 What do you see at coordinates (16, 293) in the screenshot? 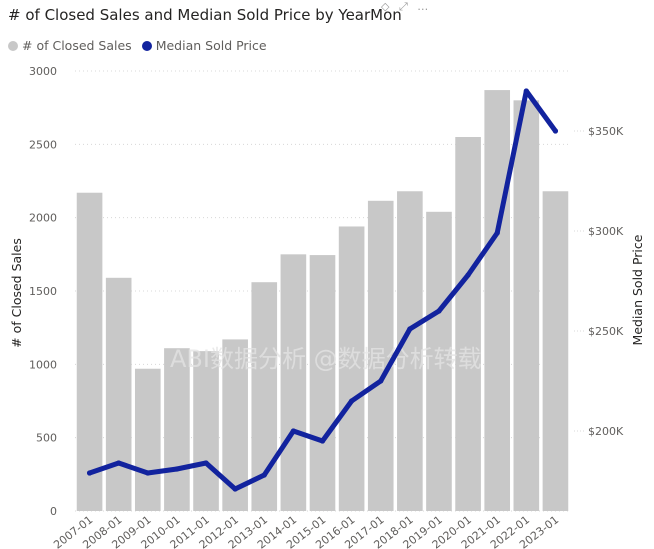
I see `y-axis-title: # of Closed Sales` at bounding box center [16, 293].